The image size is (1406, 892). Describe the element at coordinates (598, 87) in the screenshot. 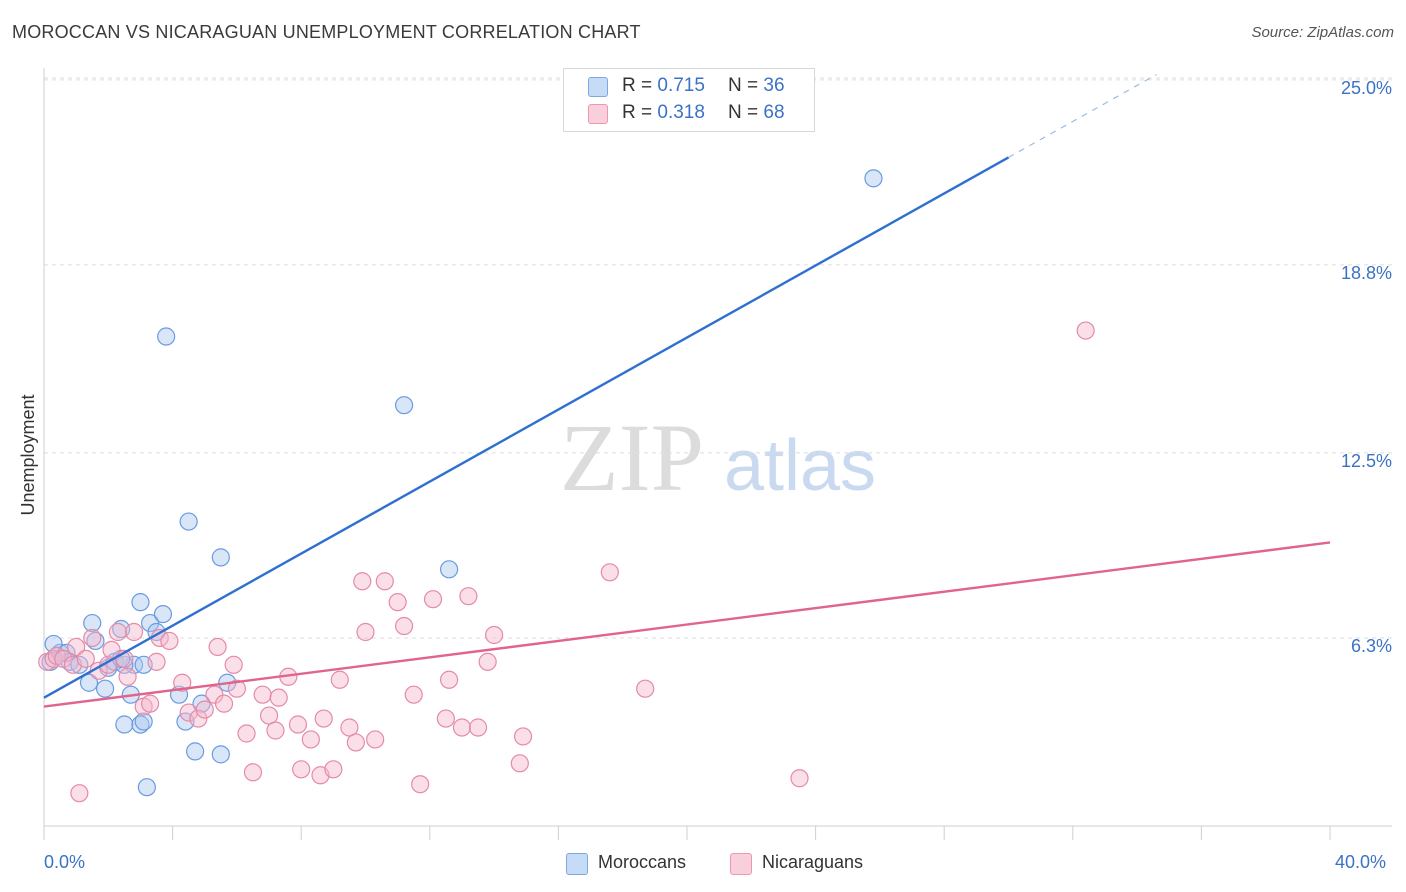

I see `legend-swatch-moroccans` at that location.